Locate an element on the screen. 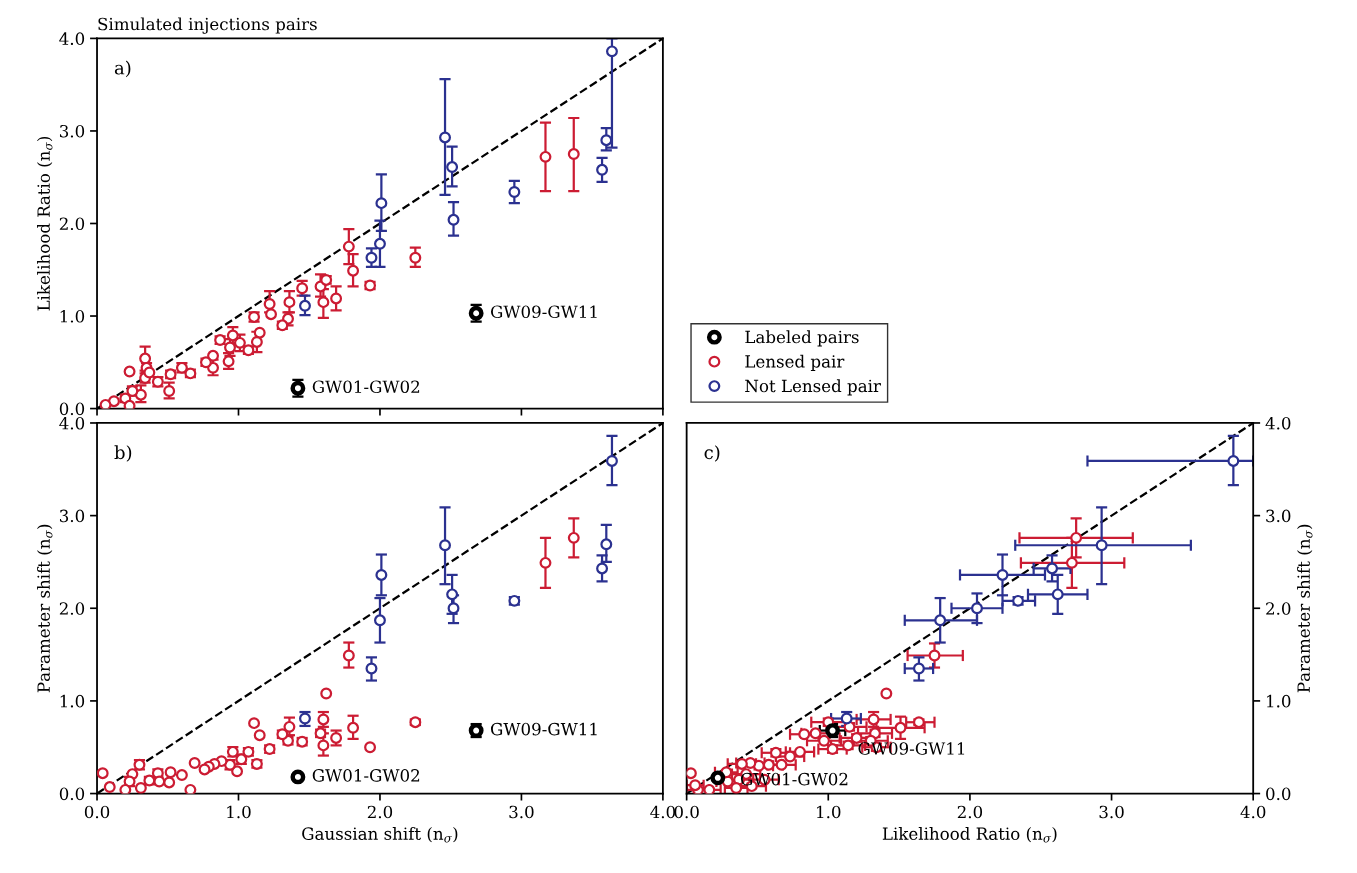 This screenshot has width=1357, height=873. x-axis-title: Likelihood Ratio (n$_{σ}$) is located at coordinates (969, 835).